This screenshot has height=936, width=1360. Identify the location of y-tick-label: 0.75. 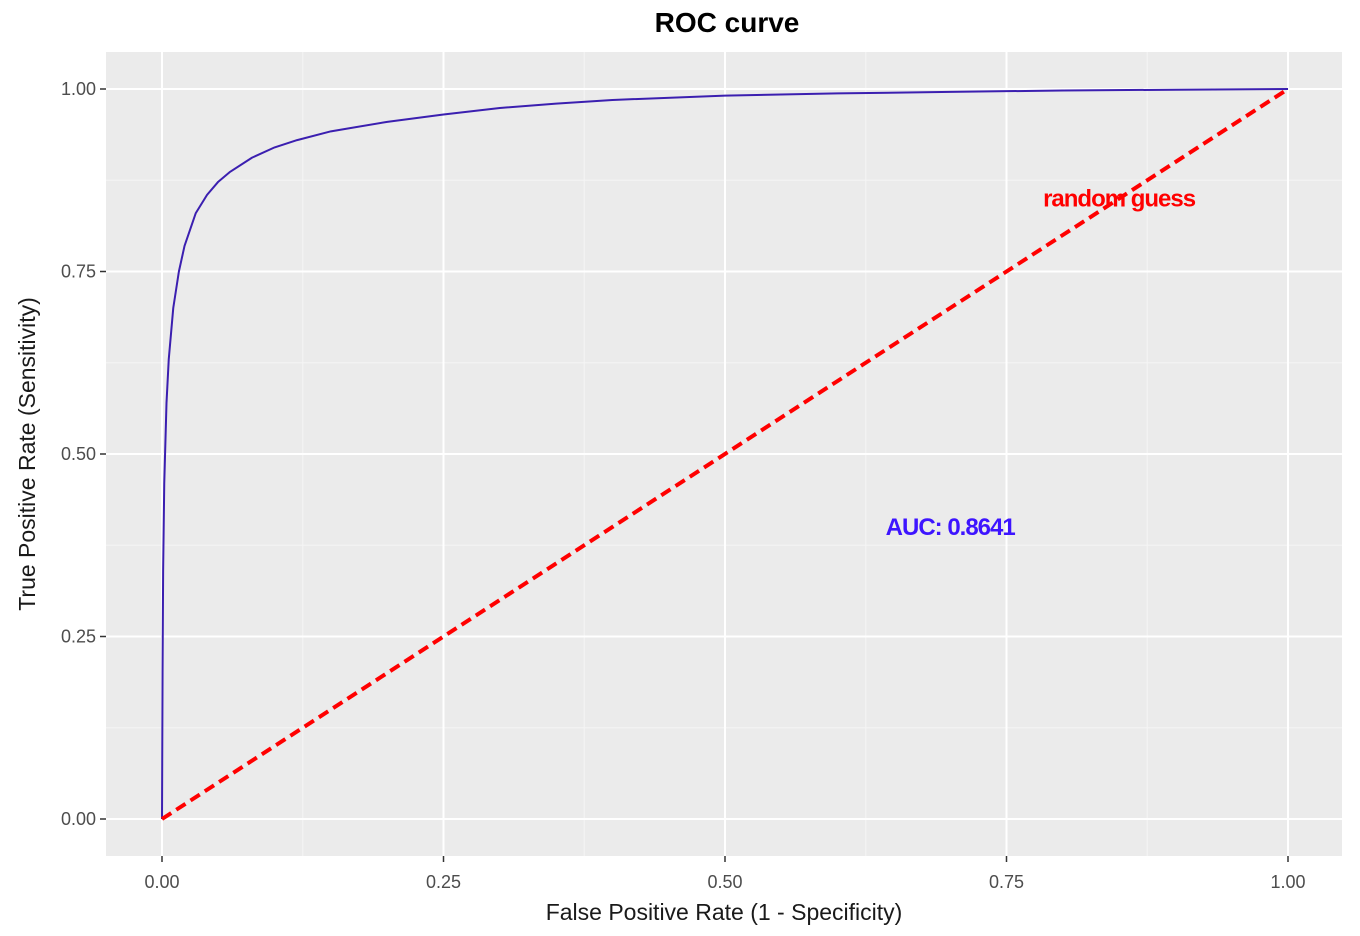
(78, 272).